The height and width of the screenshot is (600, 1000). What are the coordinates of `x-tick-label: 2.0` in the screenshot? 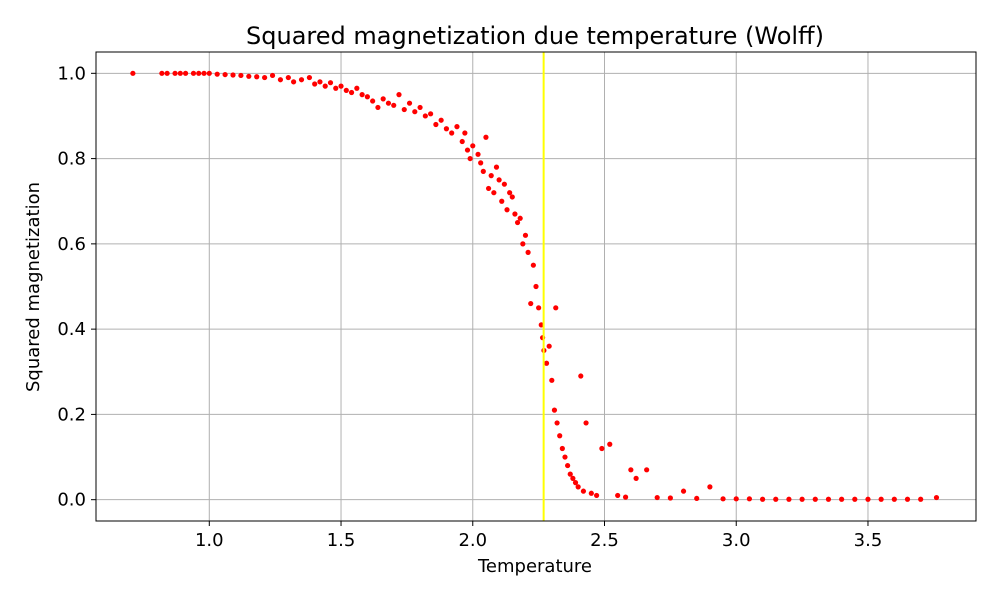 It's located at (472, 540).